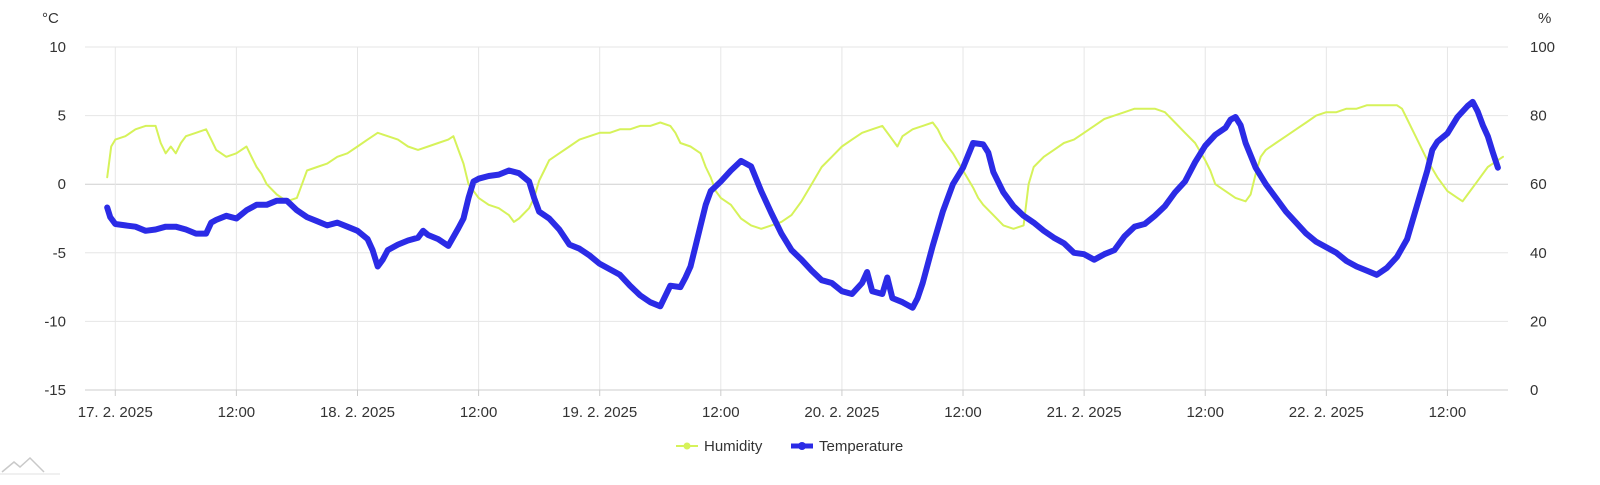 Image resolution: width=1600 pixels, height=485 pixels. What do you see at coordinates (1538, 321) in the screenshot?
I see `y-right-tick-label: 20` at bounding box center [1538, 321].